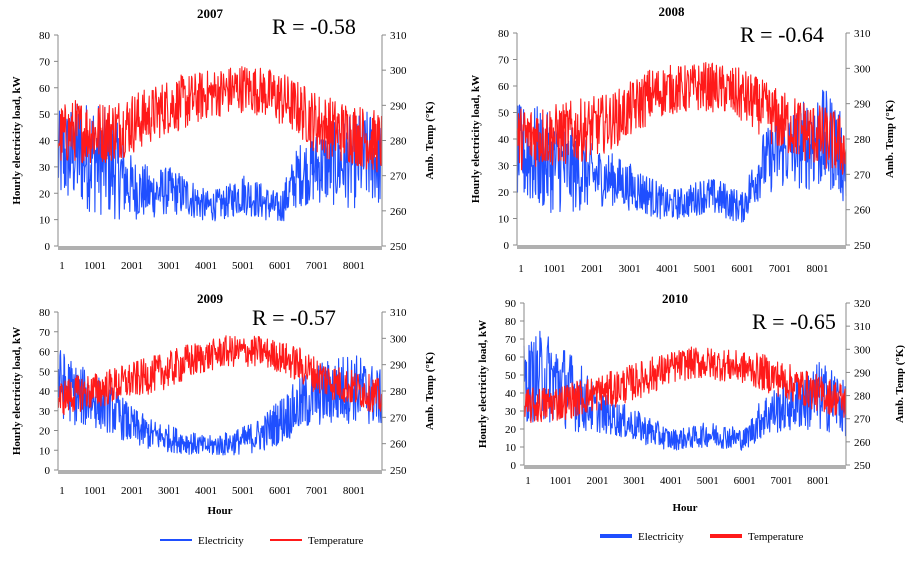 Image resolution: width=905 pixels, height=561 pixels. Describe the element at coordinates (294, 317) in the screenshot. I see `correlation-annotation: R = -0.57` at that location.